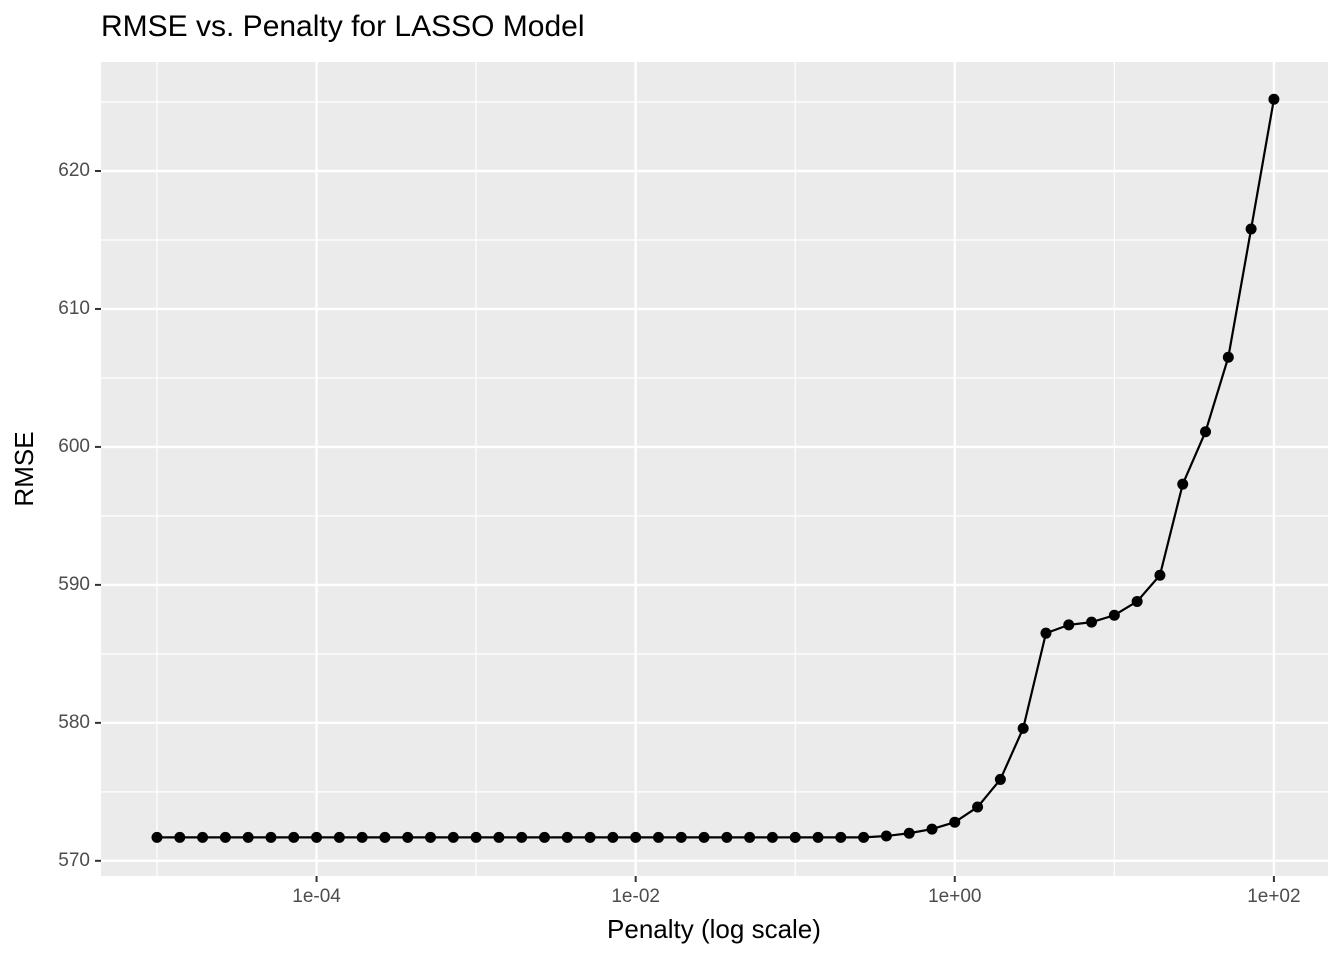  What do you see at coordinates (74, 170) in the screenshot?
I see `y-tick-label: 620` at bounding box center [74, 170].